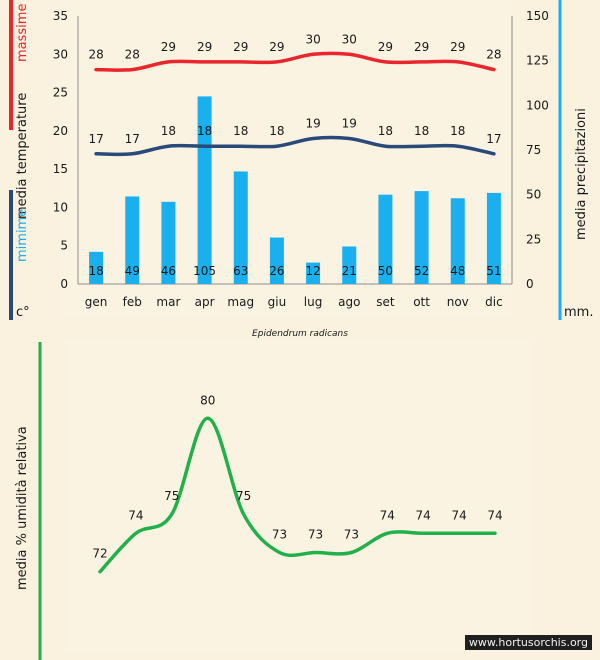  Describe the element at coordinates (537, 61) in the screenshot. I see `y-right-tick-label: 125` at that location.